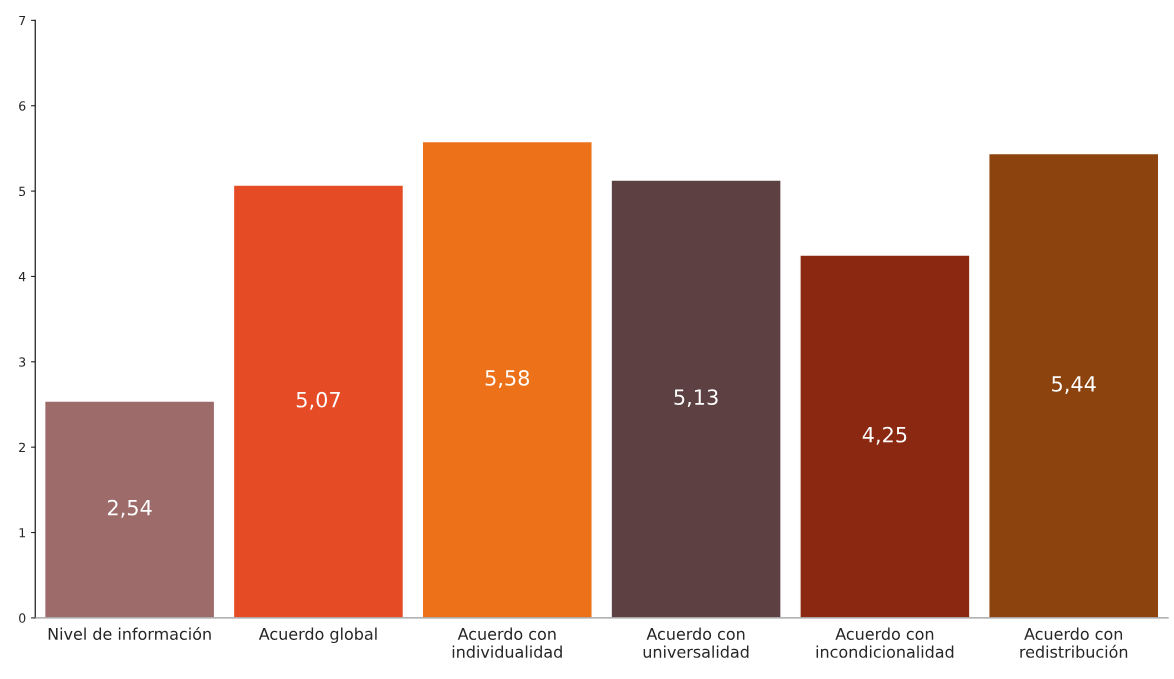 Image resolution: width=1174 pixels, height=679 pixels. I want to click on y-tick-label: 1, so click(22, 533).